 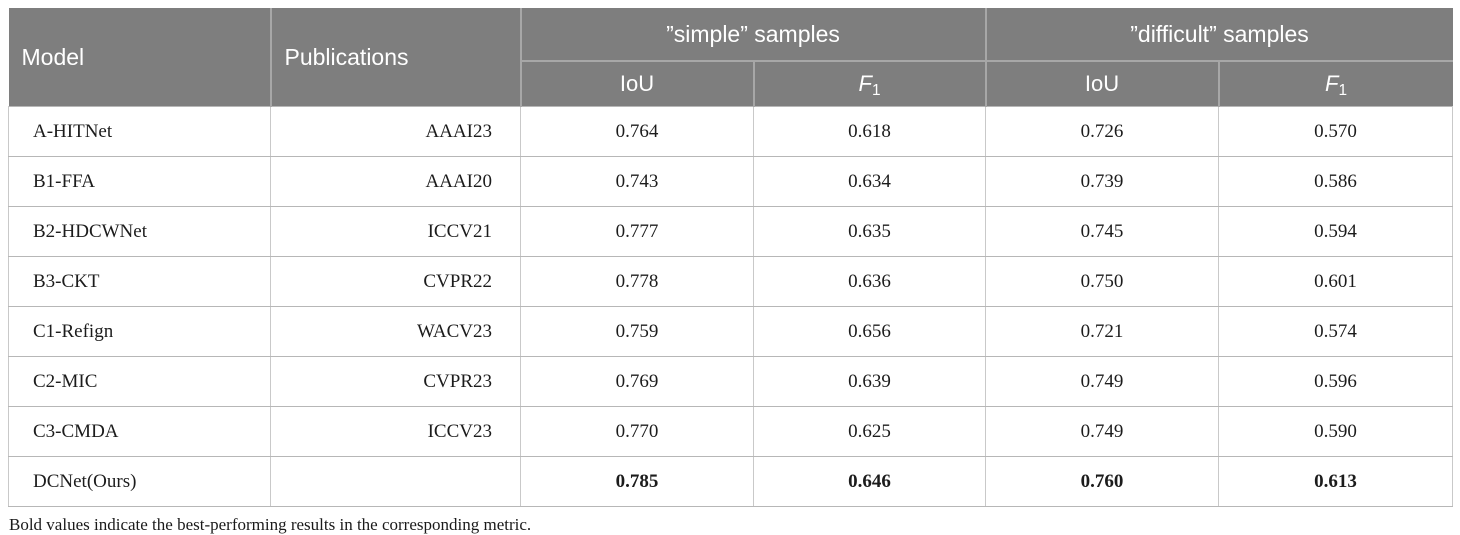 I want to click on difficult-f1-cell: 0.586, so click(x=1336, y=181).